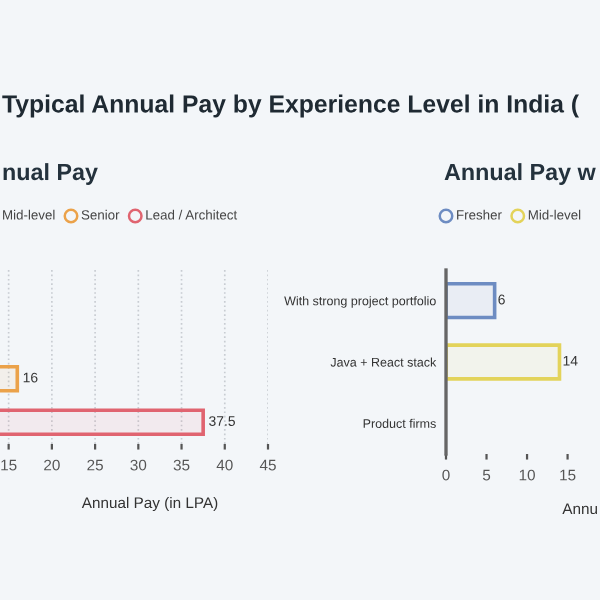 The height and width of the screenshot is (600, 600). I want to click on chart-subtitle: nual Pay, so click(50, 174).